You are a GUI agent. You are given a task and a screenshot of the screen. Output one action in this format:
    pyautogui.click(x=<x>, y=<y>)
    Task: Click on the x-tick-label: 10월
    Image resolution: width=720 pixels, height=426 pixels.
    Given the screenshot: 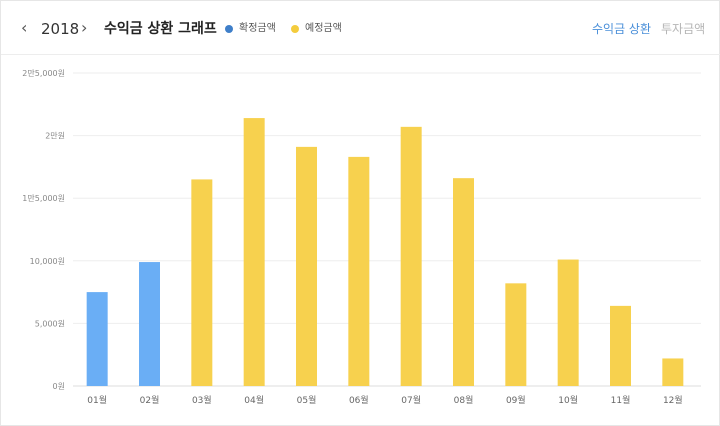 What is the action you would take?
    pyautogui.click(x=568, y=400)
    